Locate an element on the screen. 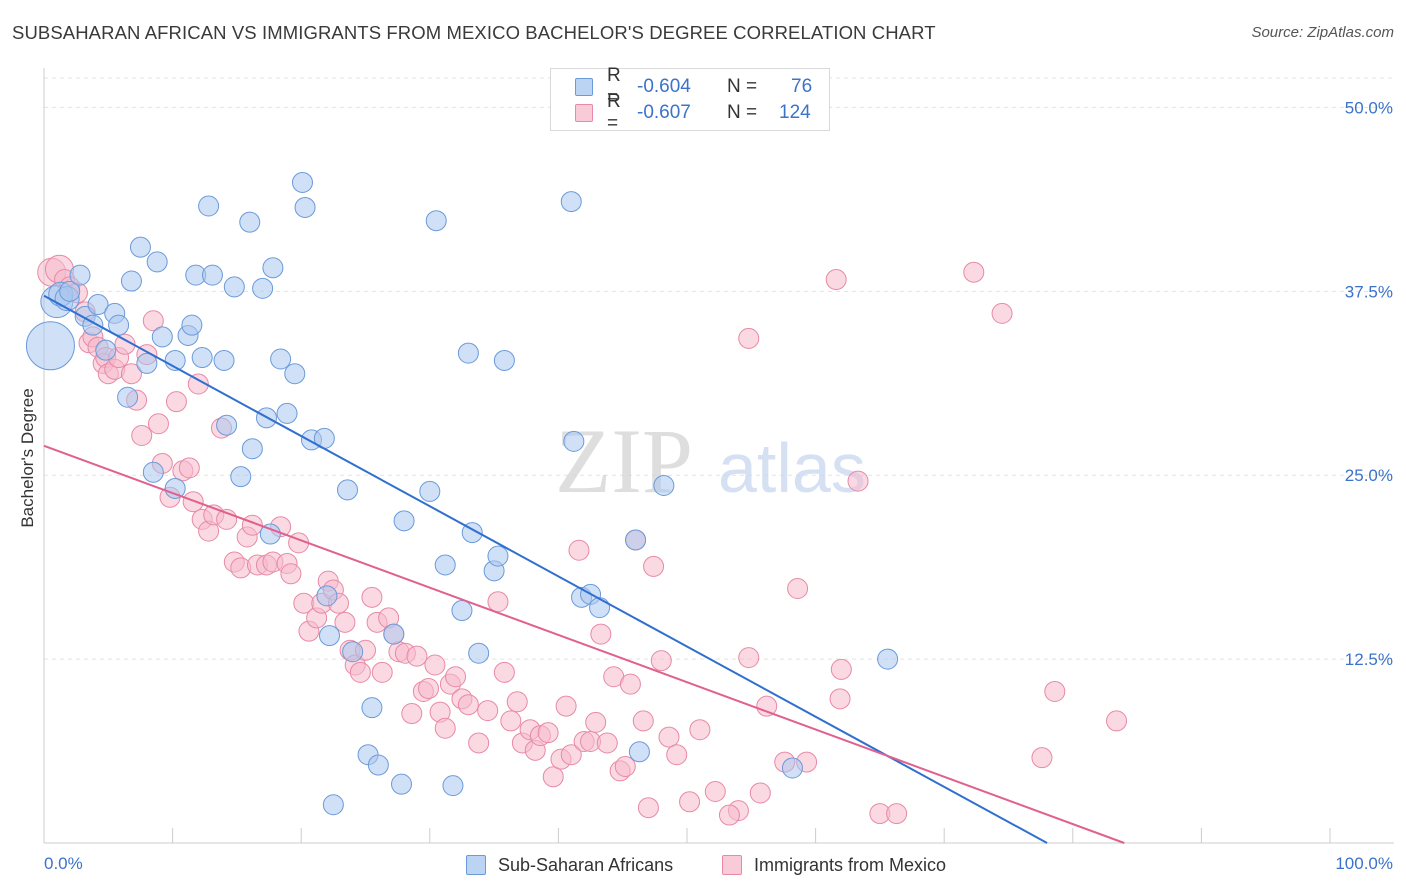 The width and height of the screenshot is (1406, 892). legend-swatch-blue is located at coordinates (584, 87).